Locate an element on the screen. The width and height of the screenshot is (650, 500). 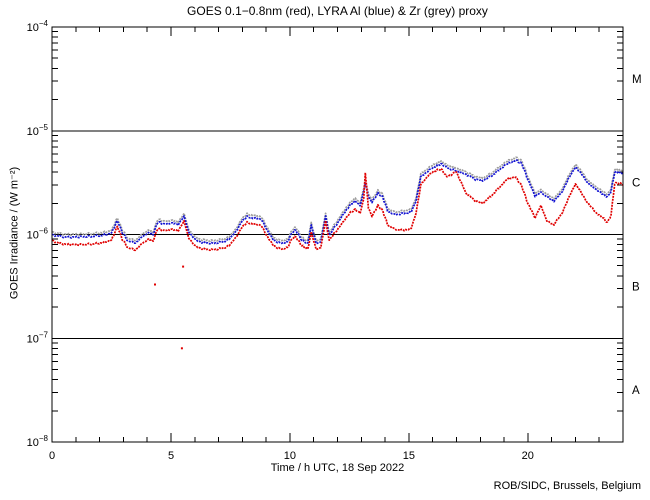
credit-text: ROB/SIDC, Brussels, Belgium is located at coordinates (567, 486).